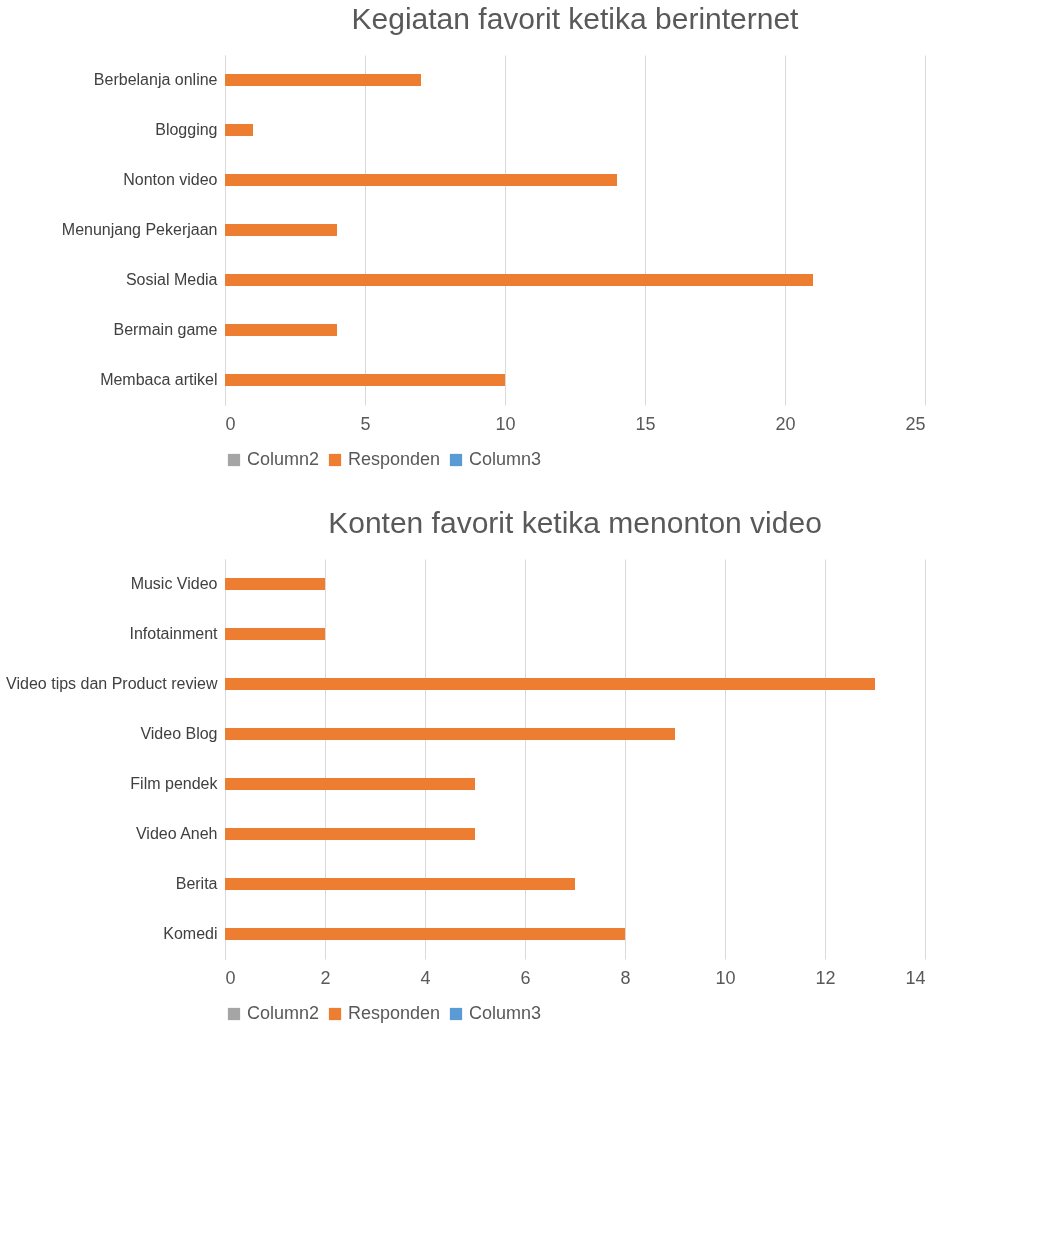 The width and height of the screenshot is (1063, 1239). I want to click on chart-title: Kegiatan favorit ketika berinternet, so click(575, 18).